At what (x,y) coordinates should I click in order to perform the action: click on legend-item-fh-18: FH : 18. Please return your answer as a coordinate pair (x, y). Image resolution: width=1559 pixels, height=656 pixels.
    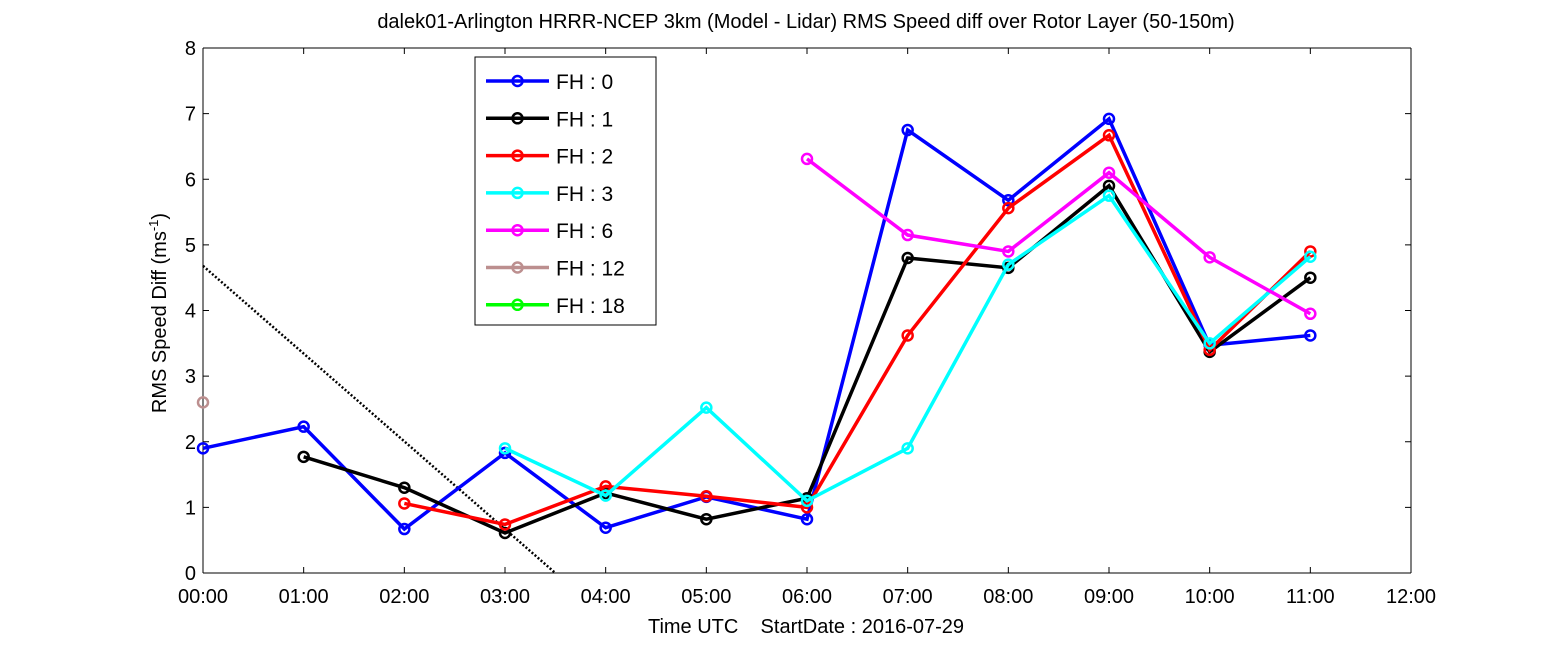
    Looking at the image, I should click on (555, 306).